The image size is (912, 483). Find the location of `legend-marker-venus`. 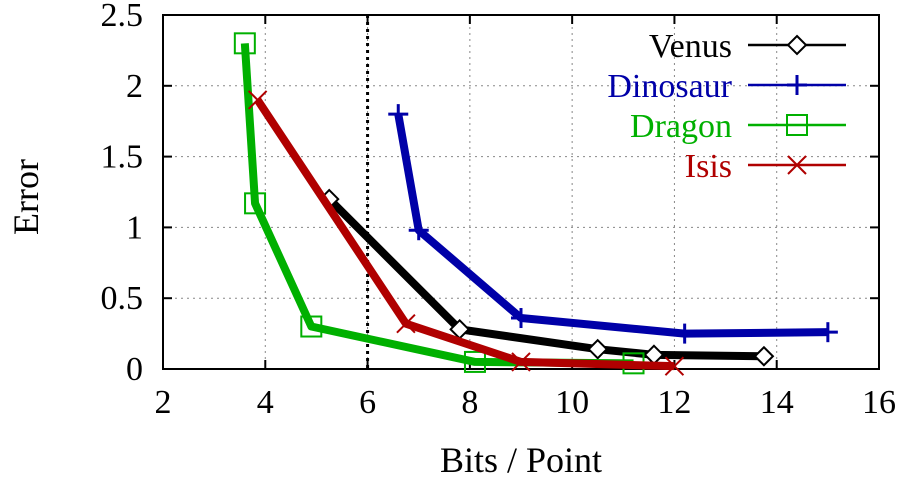

legend-marker-venus is located at coordinates (797, 45).